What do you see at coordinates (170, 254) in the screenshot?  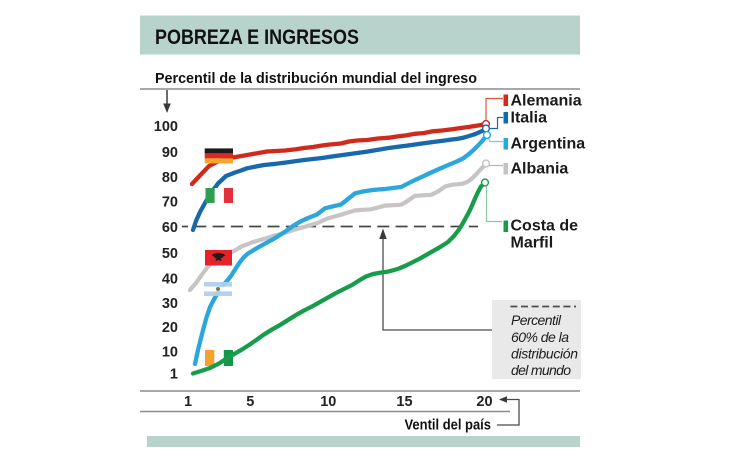 I see `svg-text: 50` at bounding box center [170, 254].